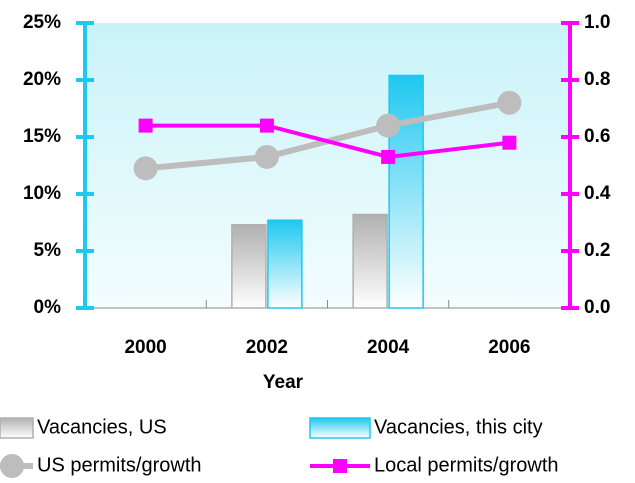 The width and height of the screenshot is (635, 483). I want to click on y2-tick-label: 0.8, so click(597, 79).